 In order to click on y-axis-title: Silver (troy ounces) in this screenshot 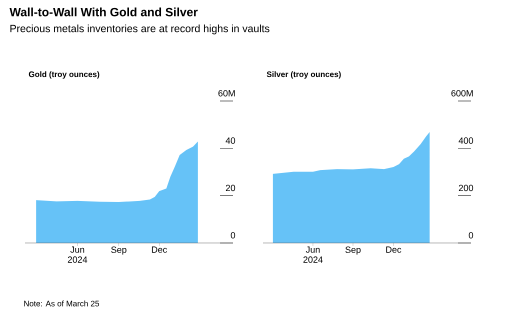, I will do `click(303, 75)`.